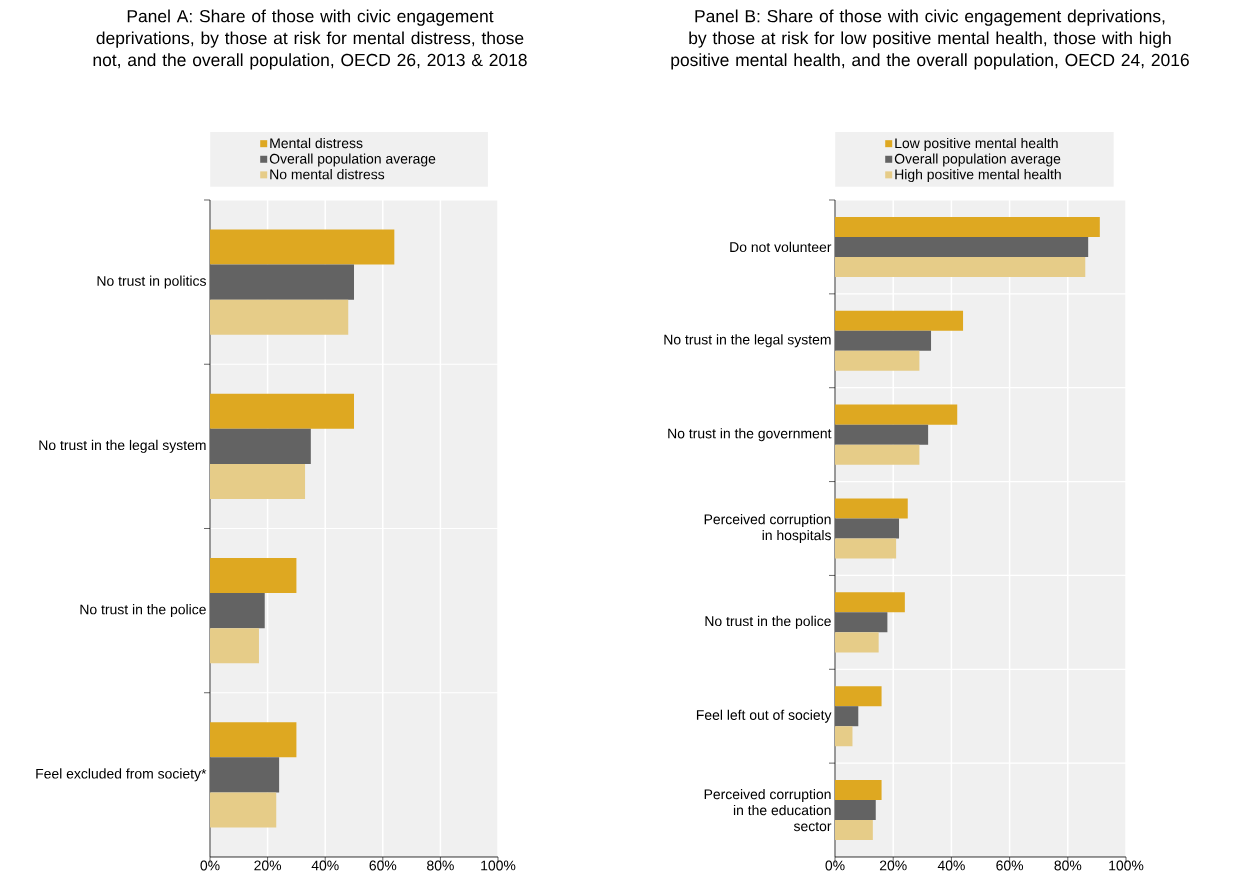 This screenshot has height=886, width=1237. Describe the element at coordinates (767, 528) in the screenshot. I see `y-tick-label: Perceived corruption in hospitals` at that location.